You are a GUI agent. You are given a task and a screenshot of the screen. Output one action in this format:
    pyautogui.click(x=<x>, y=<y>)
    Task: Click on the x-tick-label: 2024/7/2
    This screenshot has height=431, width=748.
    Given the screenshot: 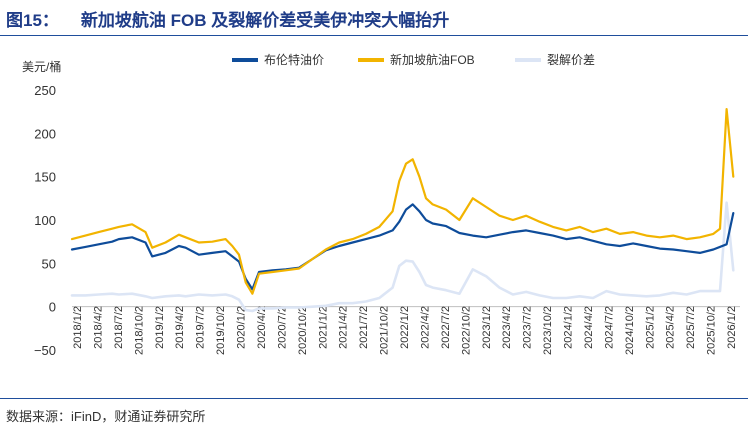 What is the action you would take?
    pyautogui.click(x=609, y=327)
    